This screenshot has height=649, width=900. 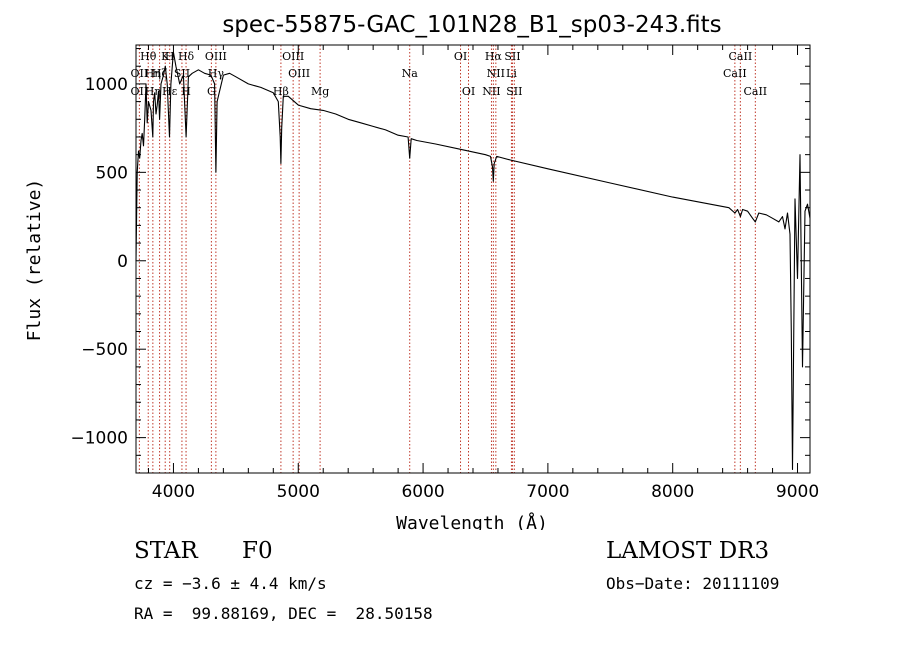 What do you see at coordinates (741, 56) in the screenshot?
I see `line-label-top: CaII` at bounding box center [741, 56].